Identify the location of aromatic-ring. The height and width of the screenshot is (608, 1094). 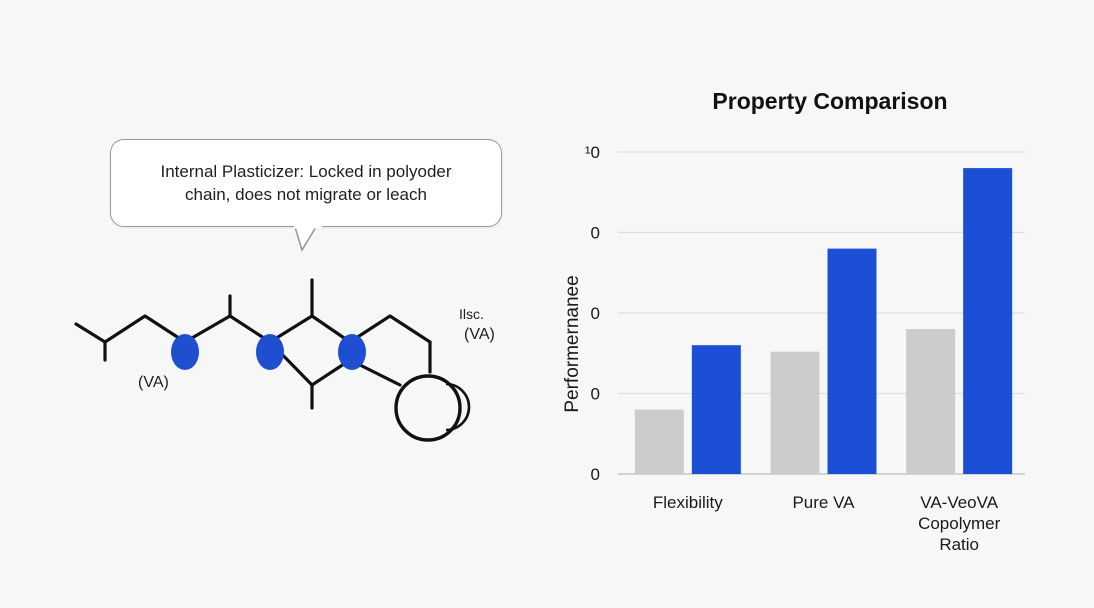
(432, 408).